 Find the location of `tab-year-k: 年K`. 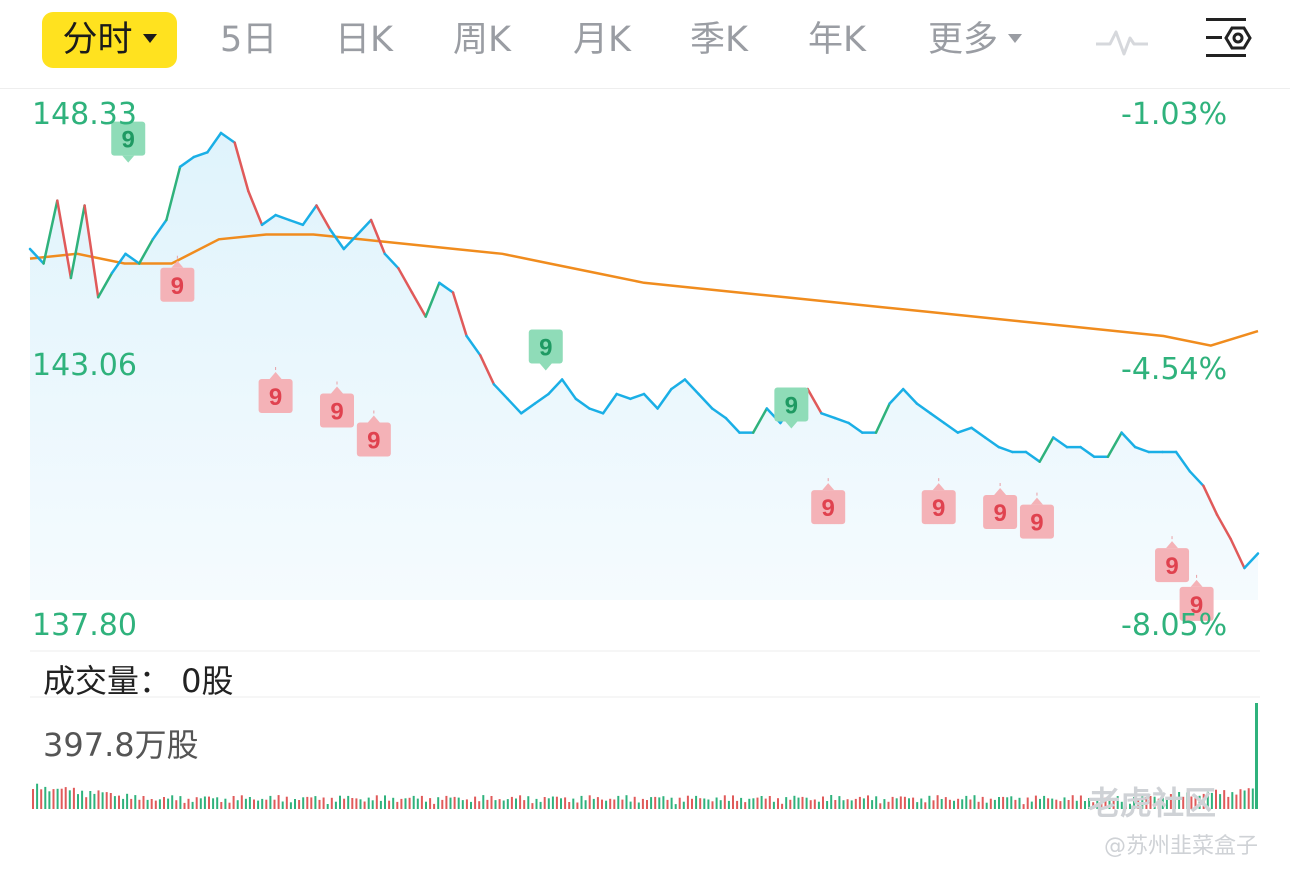

tab-year-k: 年K is located at coordinates (837, 40).